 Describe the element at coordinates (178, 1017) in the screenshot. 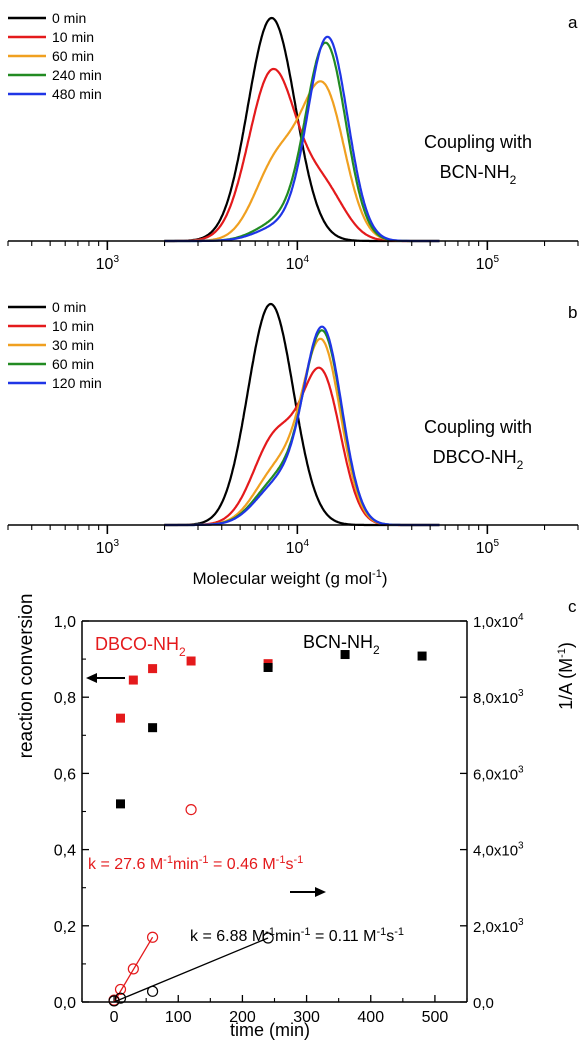

I see `panel-c-x-tick-label-1: 100` at that location.